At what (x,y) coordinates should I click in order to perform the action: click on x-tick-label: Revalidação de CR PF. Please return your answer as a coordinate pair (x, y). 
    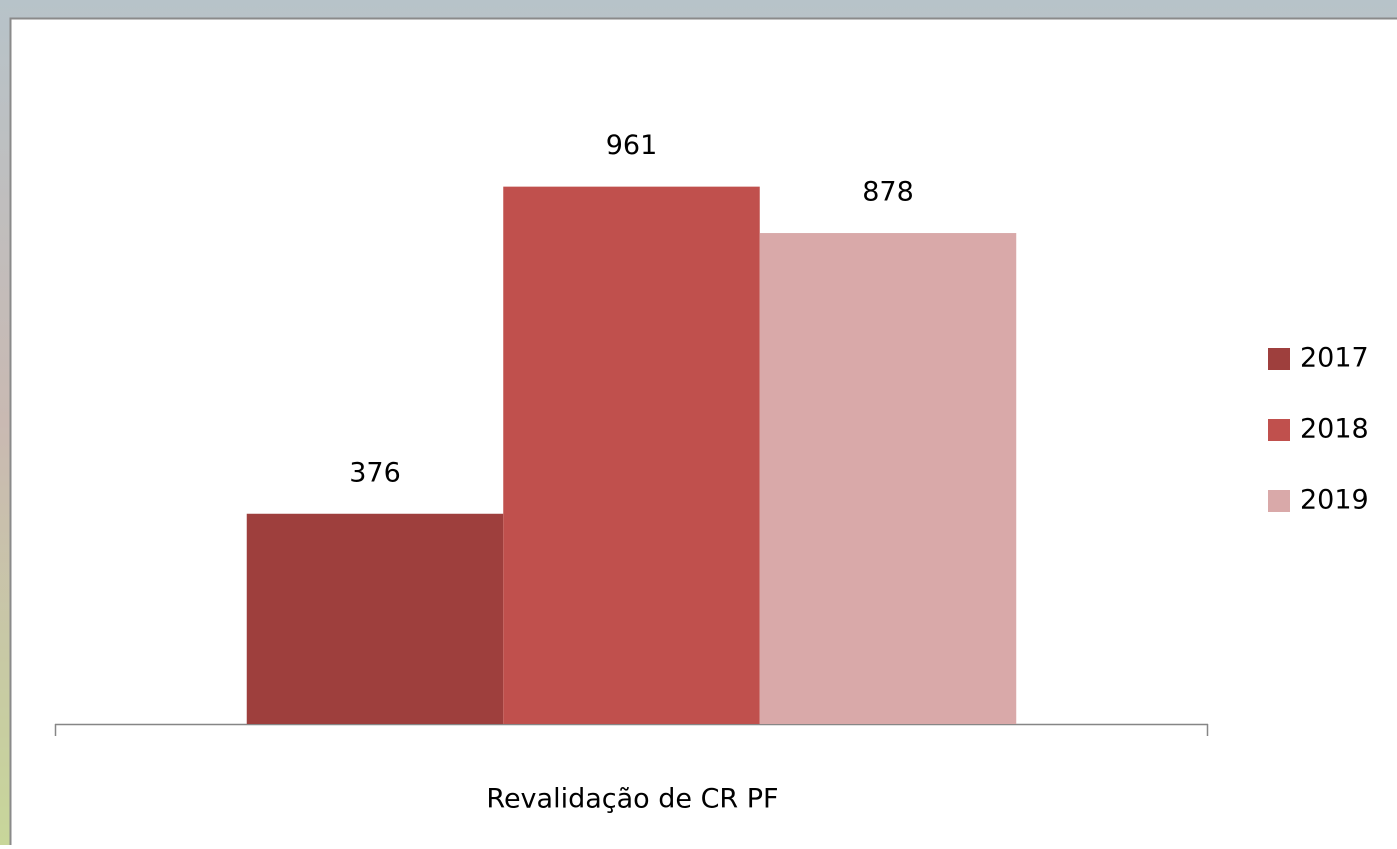
    Looking at the image, I should click on (632, 799).